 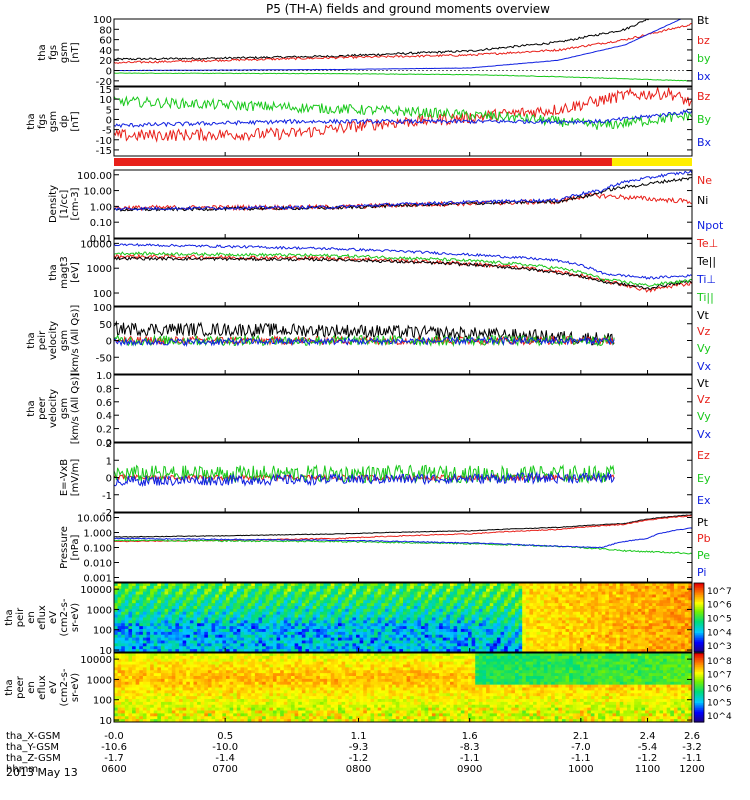 I want to click on legend-entry-Bt: Bt, so click(x=703, y=20).